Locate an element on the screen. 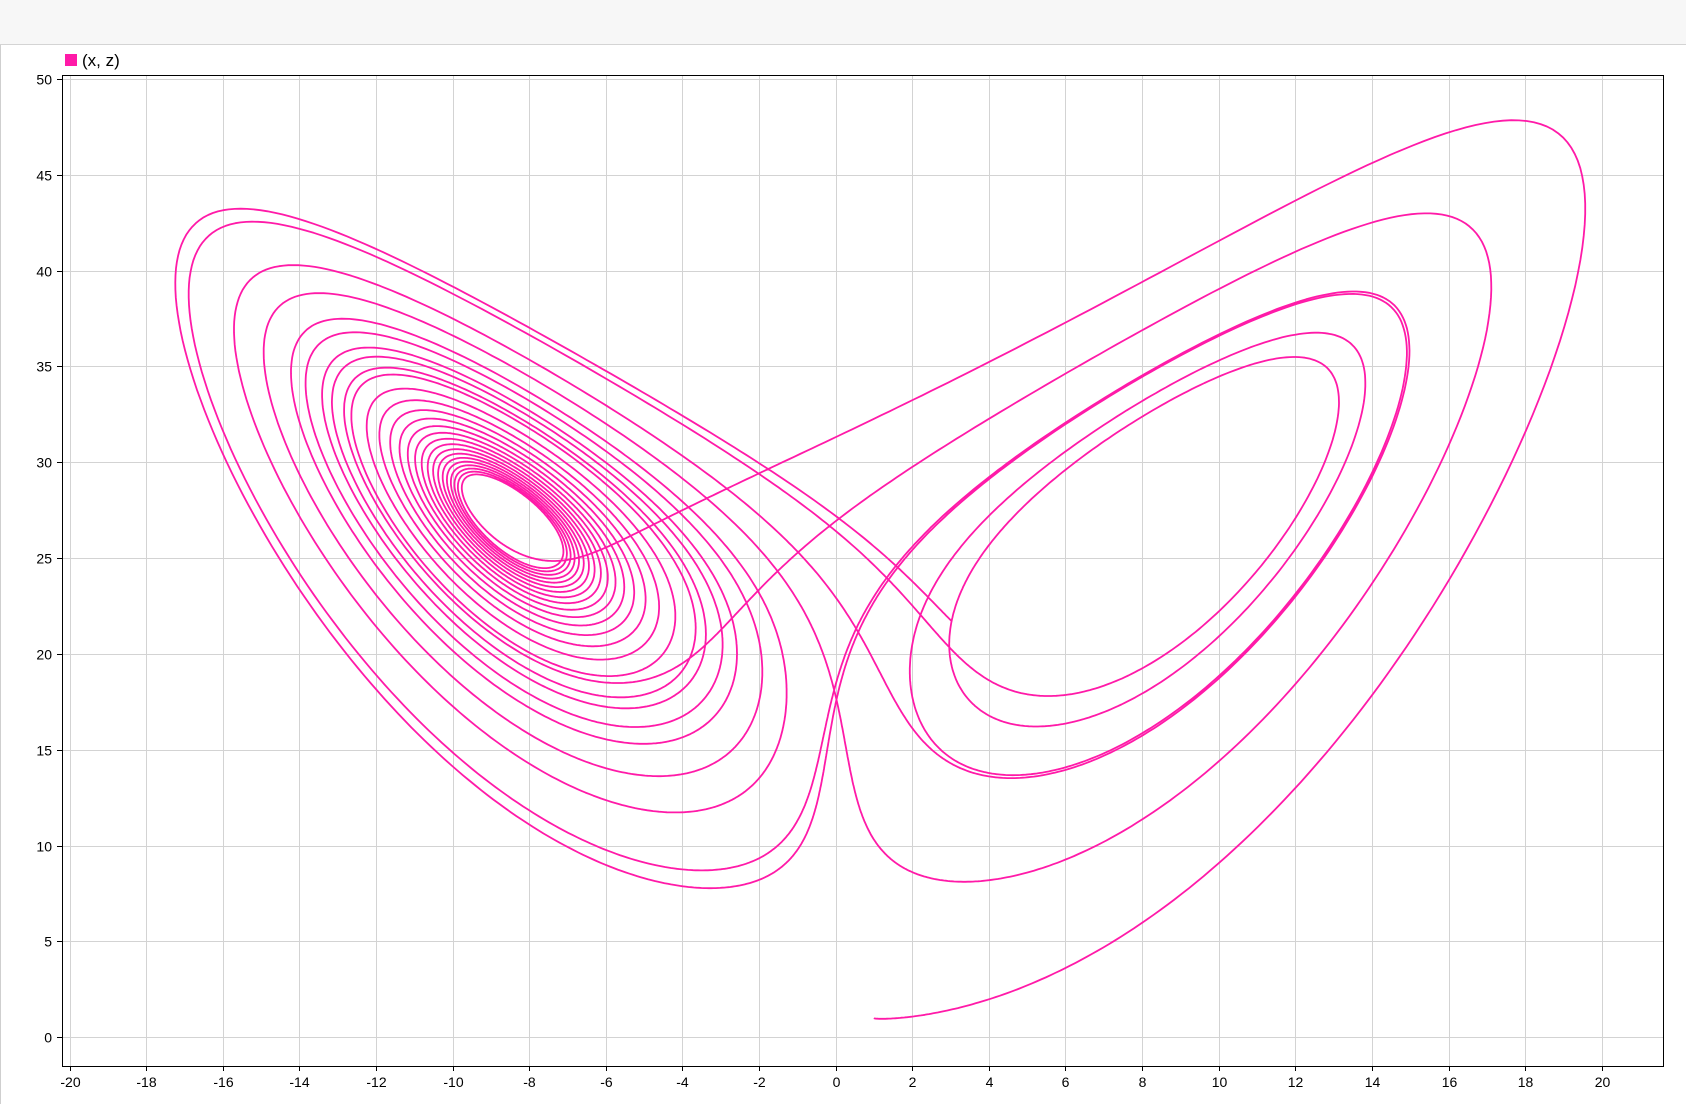  legend: (x, z) is located at coordinates (92, 60).